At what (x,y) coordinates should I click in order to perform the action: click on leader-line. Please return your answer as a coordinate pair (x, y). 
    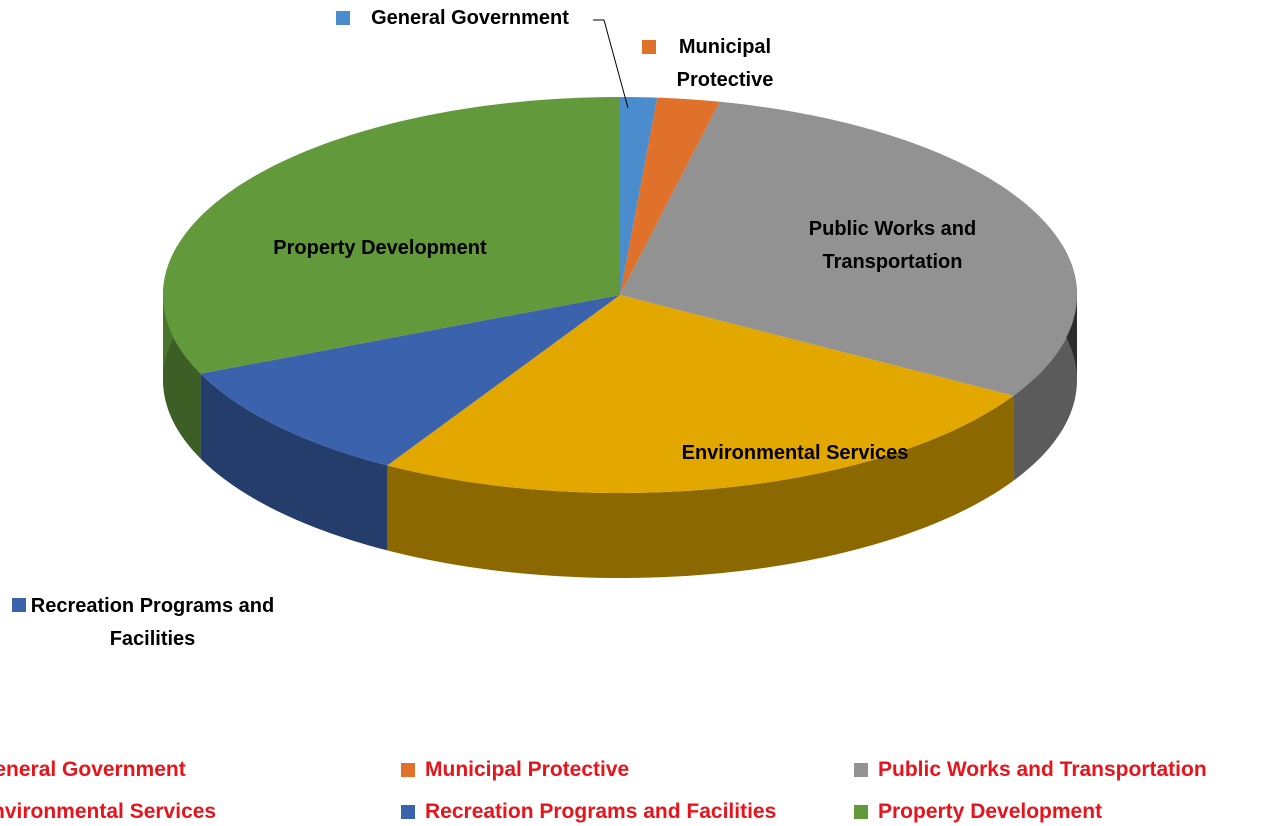
    Looking at the image, I should click on (611, 64).